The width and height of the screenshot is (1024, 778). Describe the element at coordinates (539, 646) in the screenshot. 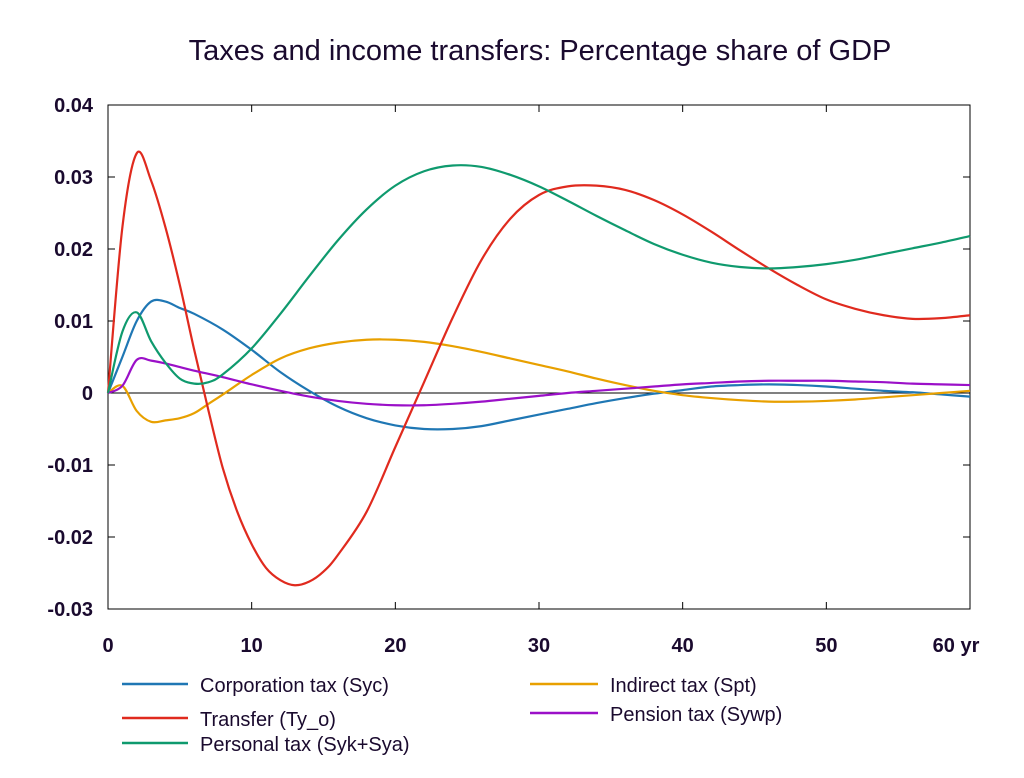

I see `x-tick-label: 30` at that location.